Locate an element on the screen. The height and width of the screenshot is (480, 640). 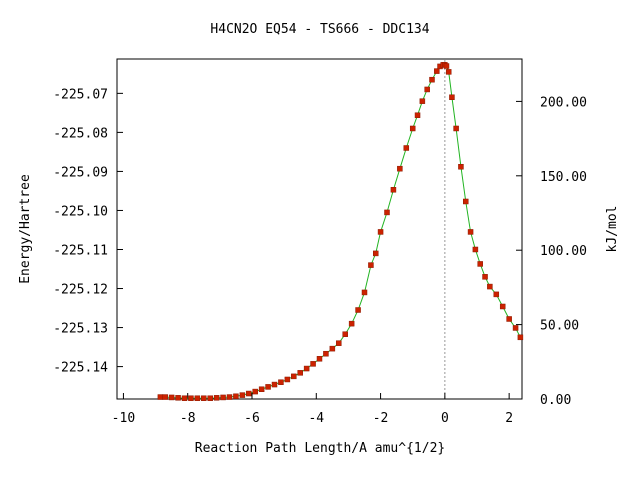
y2-tick-label: 150.00 is located at coordinates (563, 177).